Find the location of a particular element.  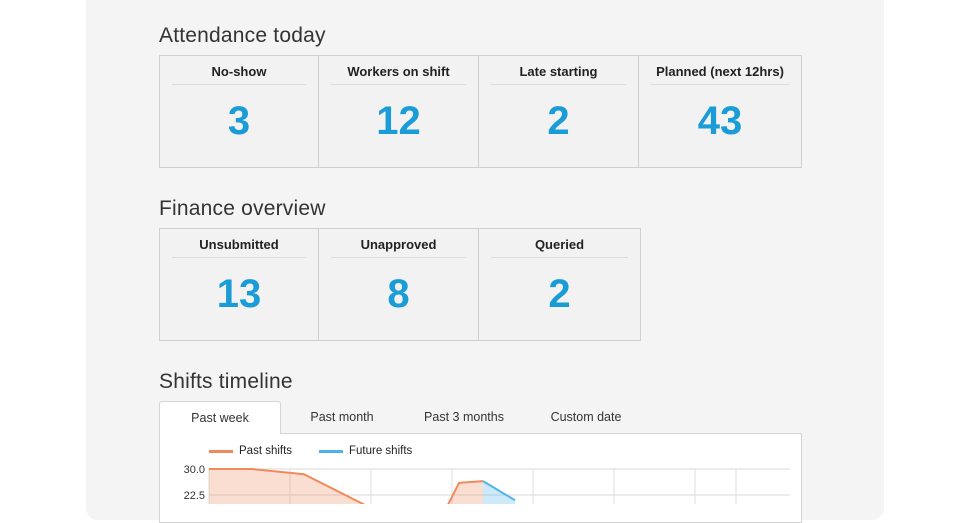

card-label: No-show is located at coordinates (239, 71).